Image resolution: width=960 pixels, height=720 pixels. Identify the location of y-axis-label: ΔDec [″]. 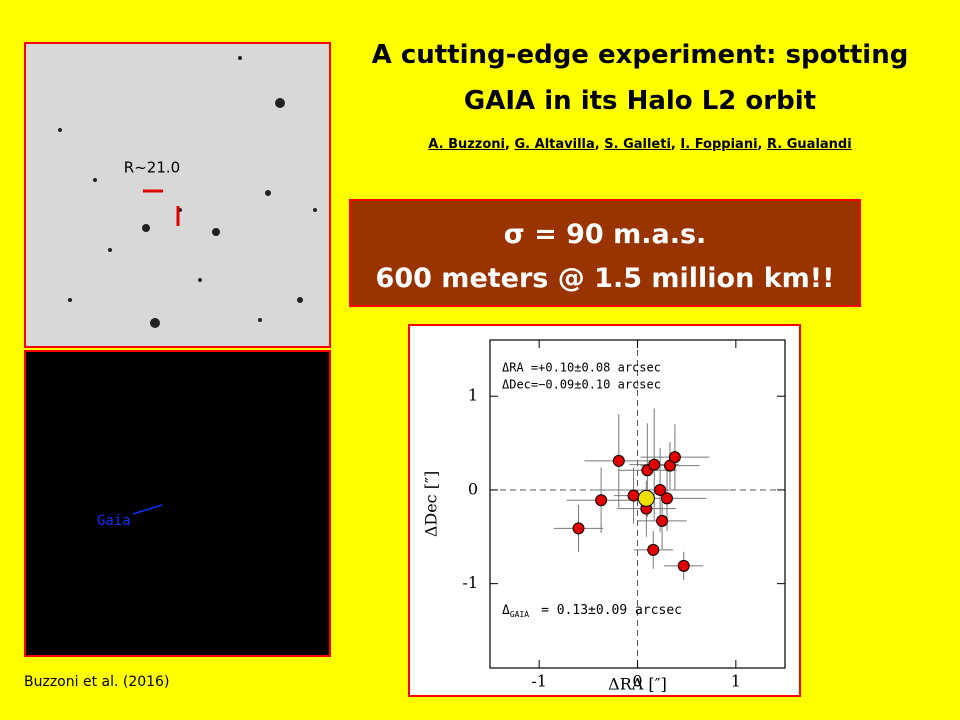
(431, 504).